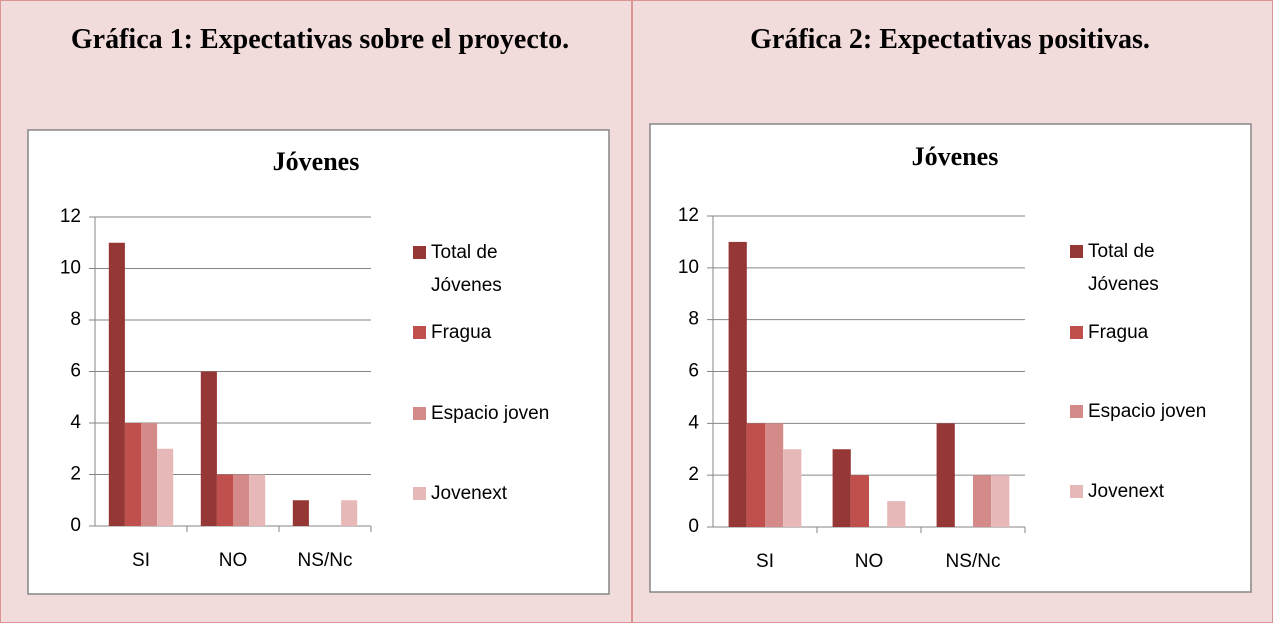 The width and height of the screenshot is (1273, 623). I want to click on header: Gráfica 2: Expectativas positivas., so click(950, 39).